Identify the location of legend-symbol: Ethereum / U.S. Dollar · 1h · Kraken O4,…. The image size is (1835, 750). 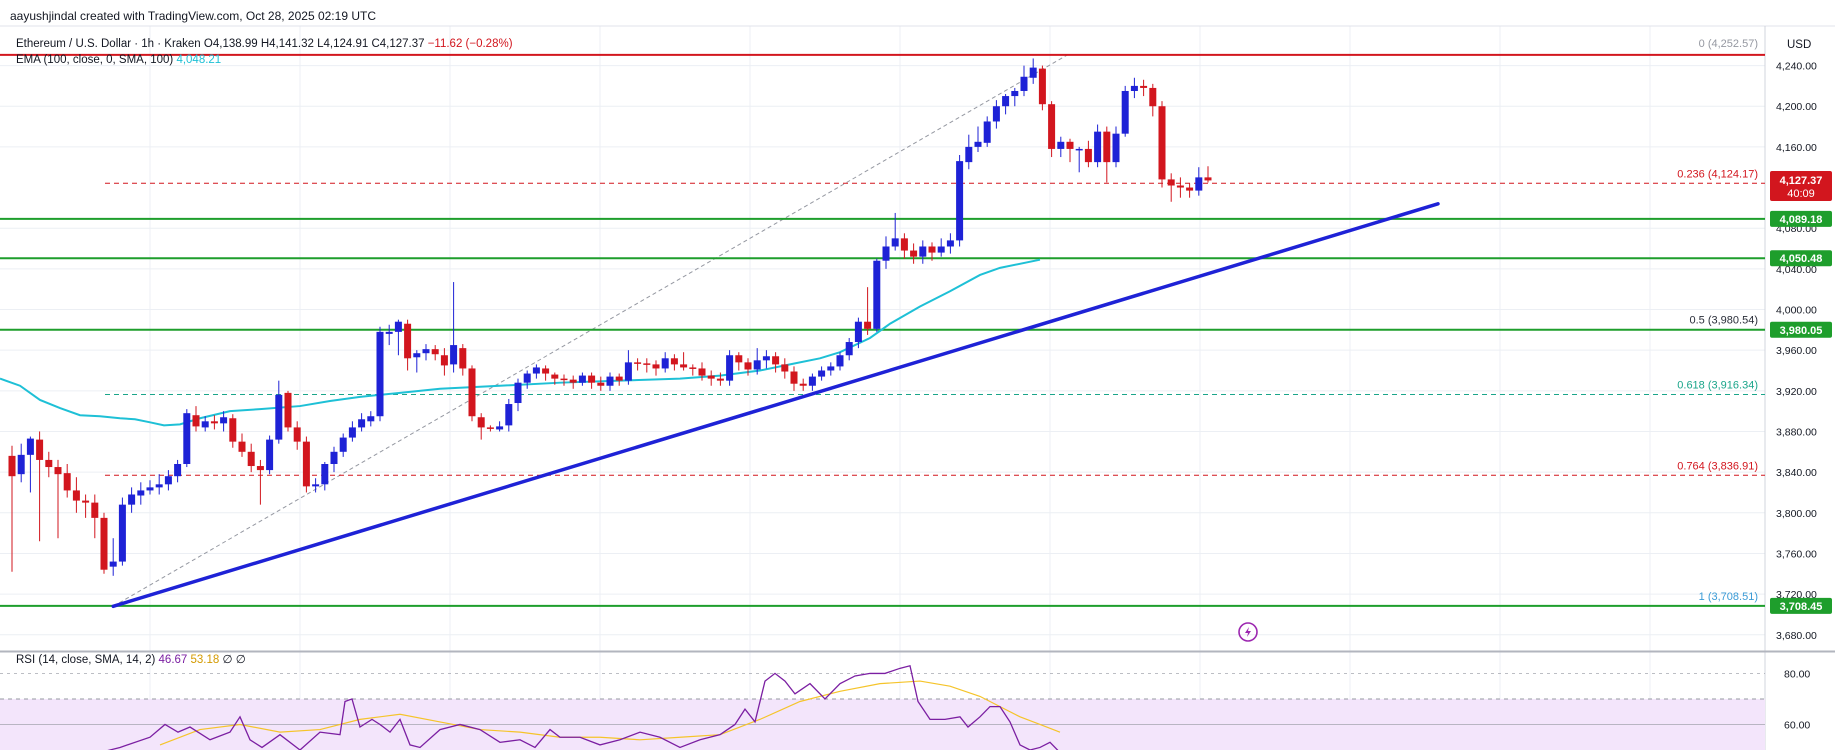
(264, 44).